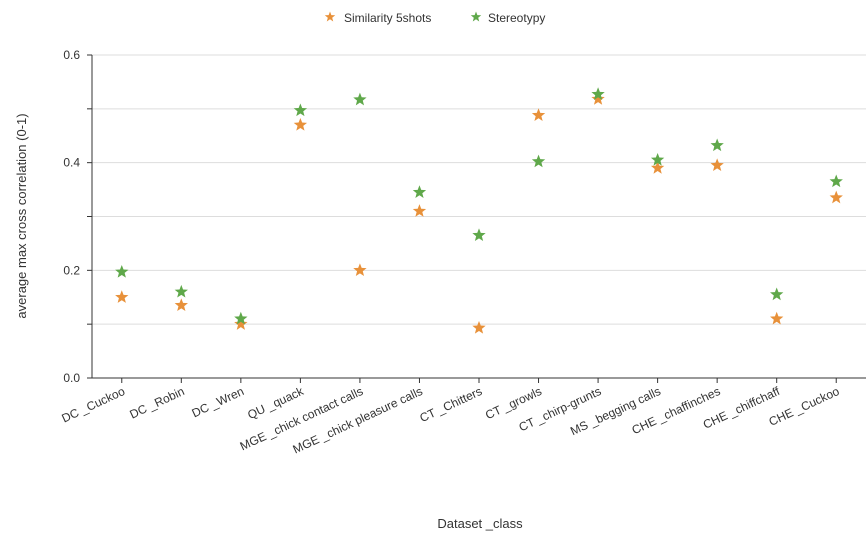  I want to click on legend-label: Stereotypy, so click(516, 18).